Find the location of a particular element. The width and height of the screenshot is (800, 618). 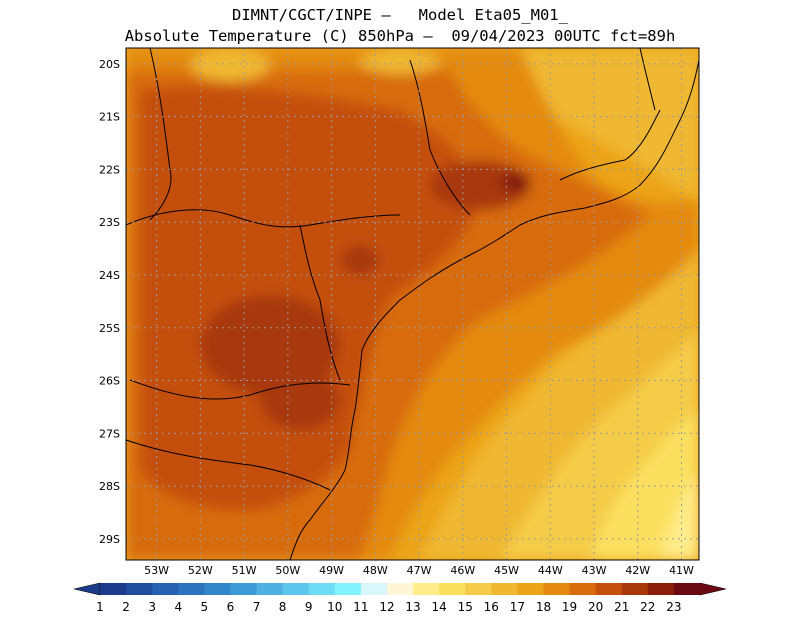

lat-label-24s: 24S is located at coordinates (109, 275).